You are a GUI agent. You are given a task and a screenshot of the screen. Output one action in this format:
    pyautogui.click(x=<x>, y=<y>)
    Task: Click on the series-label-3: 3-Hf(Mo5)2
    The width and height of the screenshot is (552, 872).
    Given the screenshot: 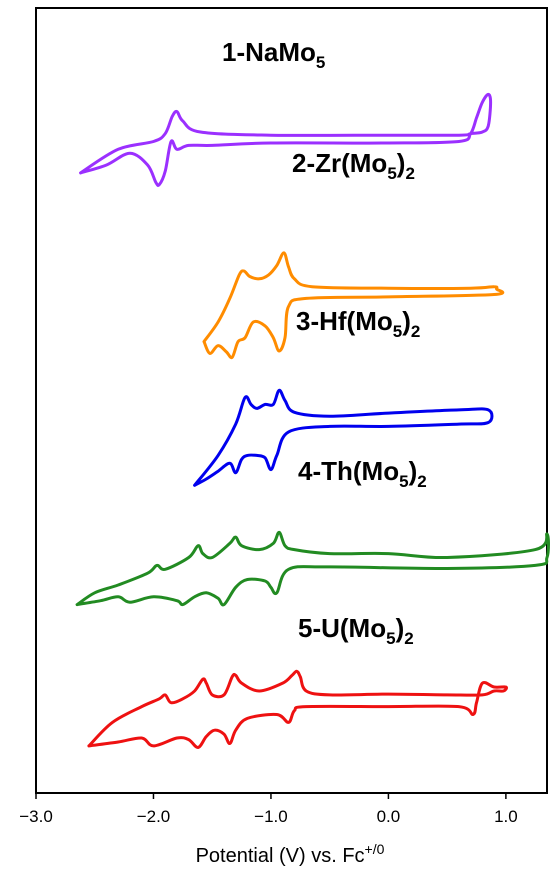 What is the action you would take?
    pyautogui.click(x=358, y=323)
    